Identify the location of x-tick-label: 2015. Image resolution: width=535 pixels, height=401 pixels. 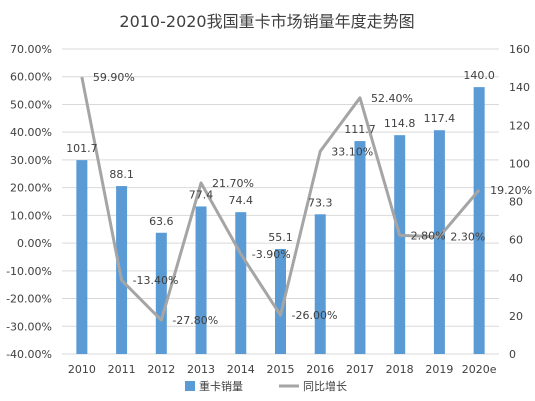
(281, 369).